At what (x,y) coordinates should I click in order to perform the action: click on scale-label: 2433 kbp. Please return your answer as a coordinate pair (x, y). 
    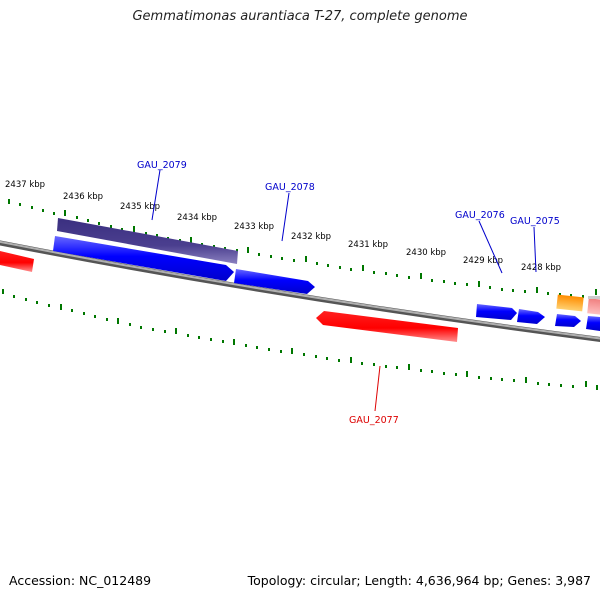
    Looking at the image, I should click on (254, 227).